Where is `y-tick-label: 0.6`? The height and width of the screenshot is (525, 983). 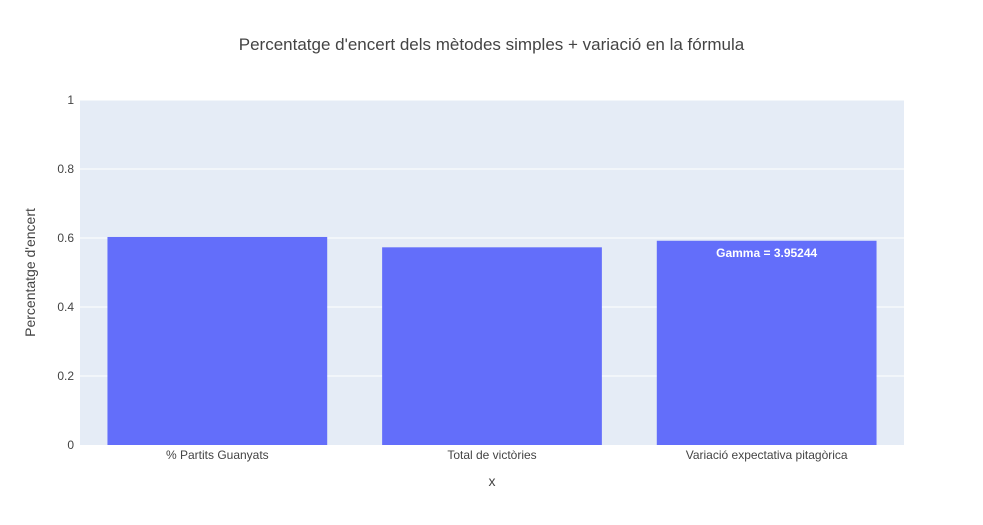
y-tick-label: 0.6 is located at coordinates (65, 238).